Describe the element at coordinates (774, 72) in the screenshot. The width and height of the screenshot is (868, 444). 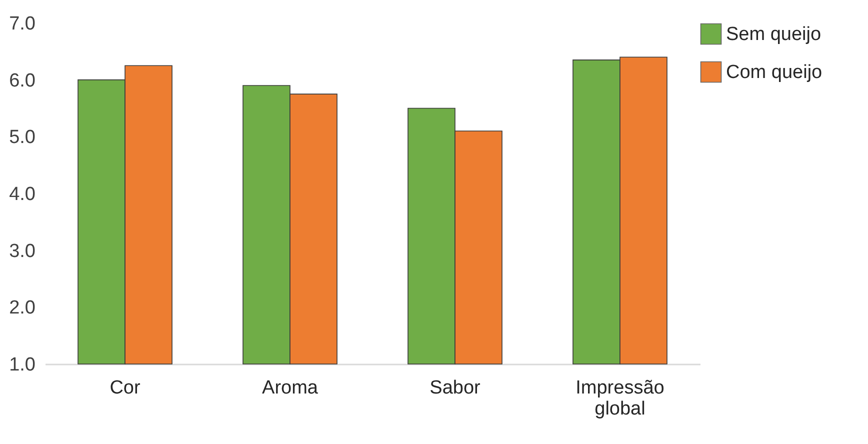
I see `legend-label: Com queijo` at that location.